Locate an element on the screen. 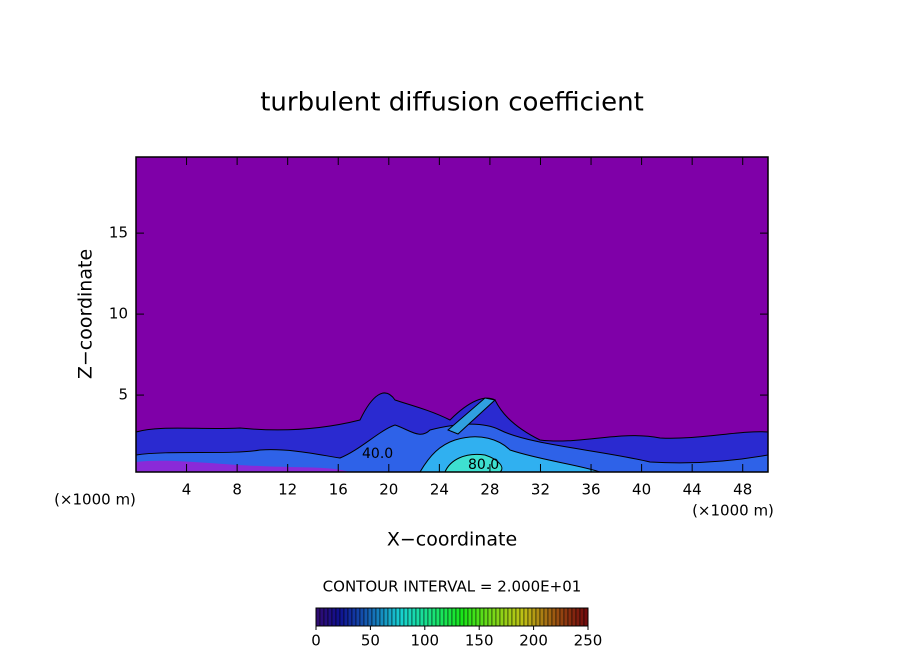 The height and width of the screenshot is (654, 904). contour-interval: CONTOUR INTERVAL = 2.000E+01 is located at coordinates (452, 587).